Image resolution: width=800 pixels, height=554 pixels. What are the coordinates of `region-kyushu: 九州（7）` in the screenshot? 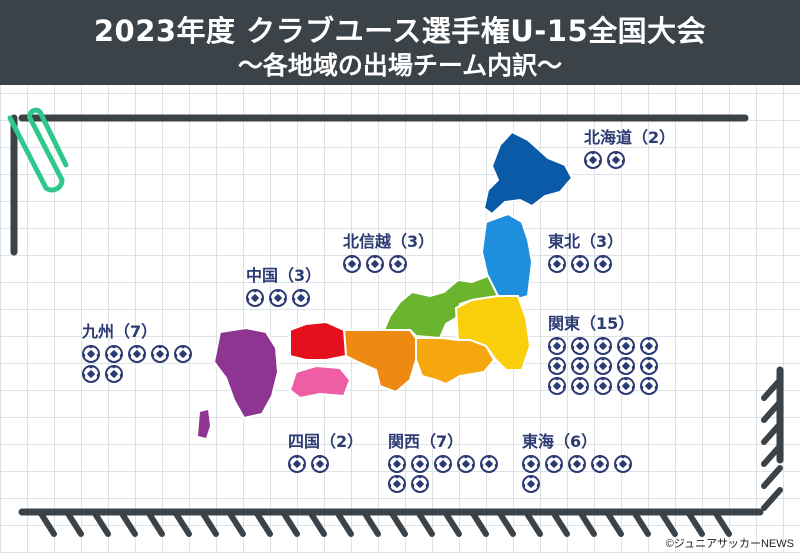 It's located at (138, 352).